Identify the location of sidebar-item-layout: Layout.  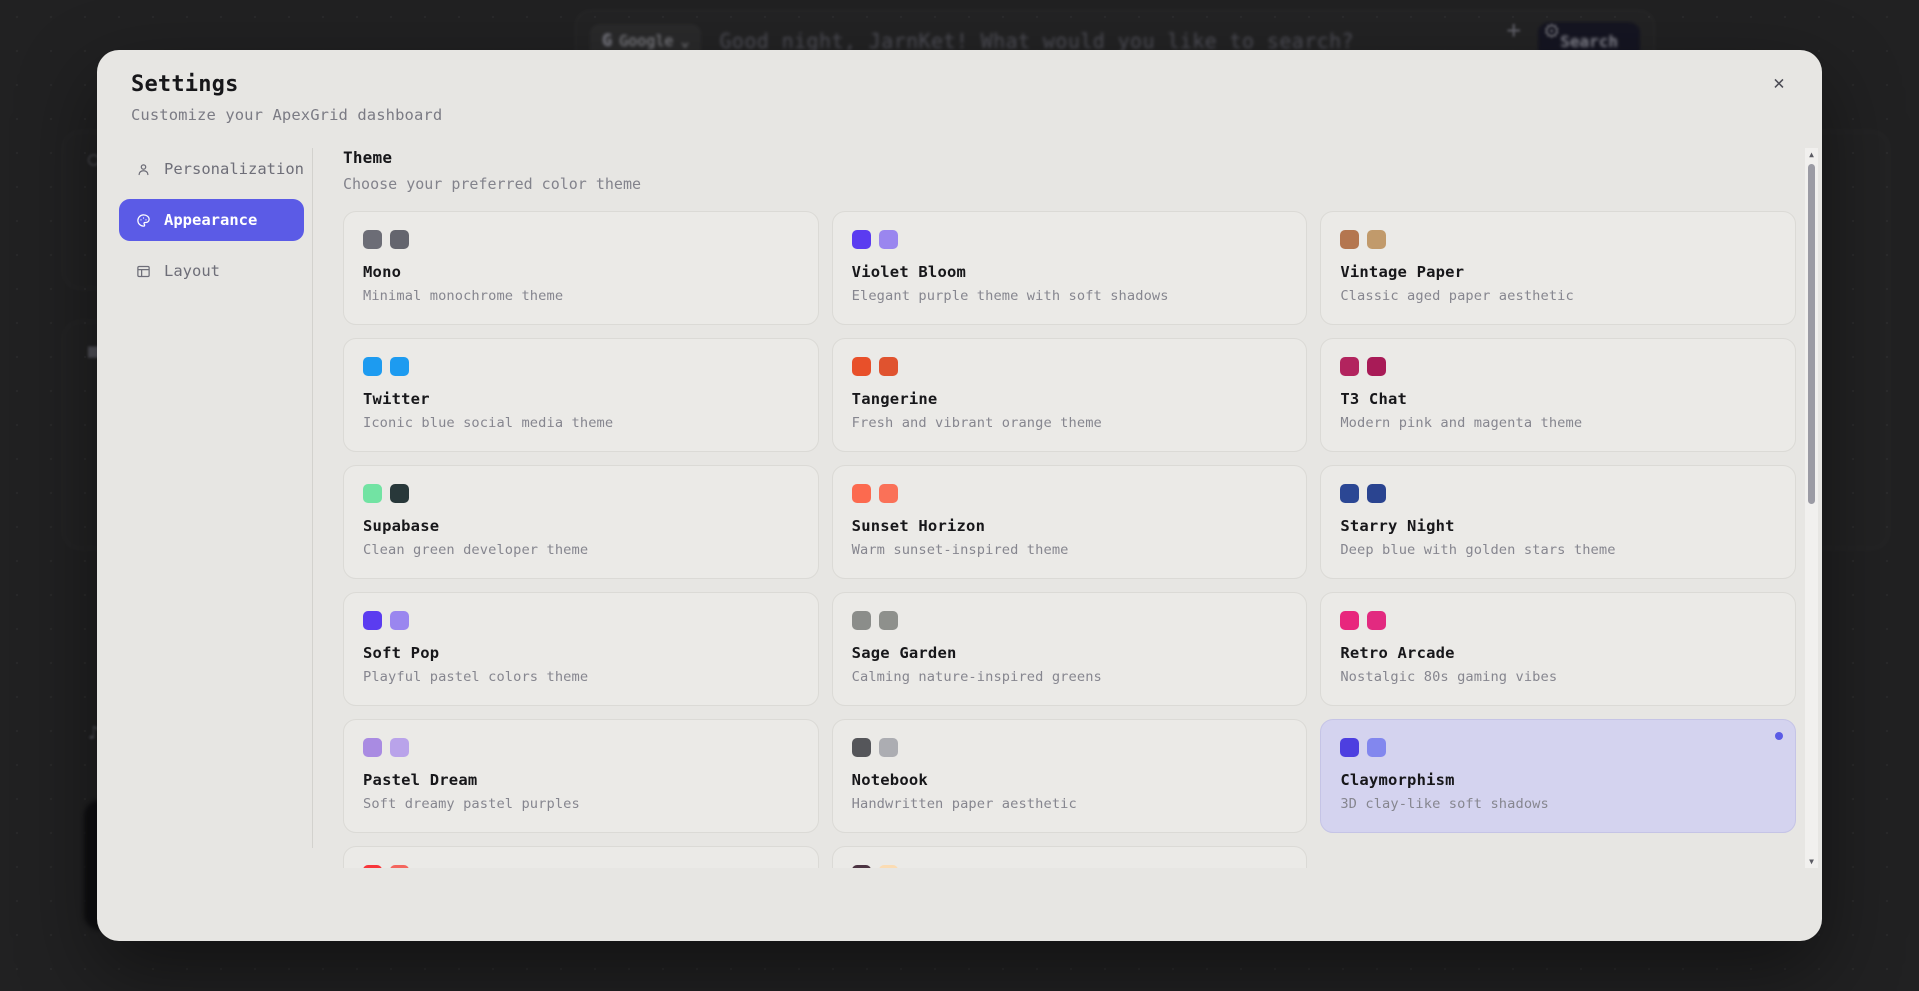
(211, 271).